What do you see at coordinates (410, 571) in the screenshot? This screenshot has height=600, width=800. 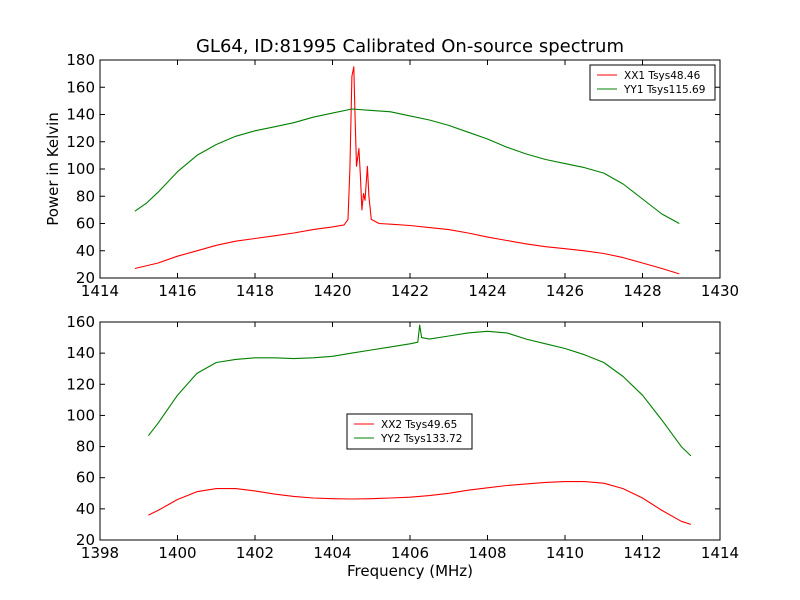 I see `x-axis-label: Frequency (MHz)` at bounding box center [410, 571].